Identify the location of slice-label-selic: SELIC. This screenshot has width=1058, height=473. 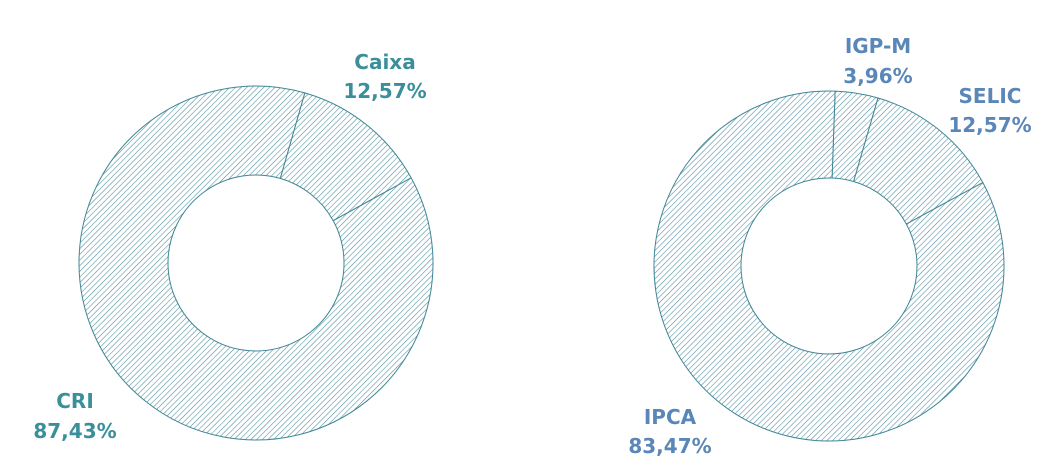
(990, 96).